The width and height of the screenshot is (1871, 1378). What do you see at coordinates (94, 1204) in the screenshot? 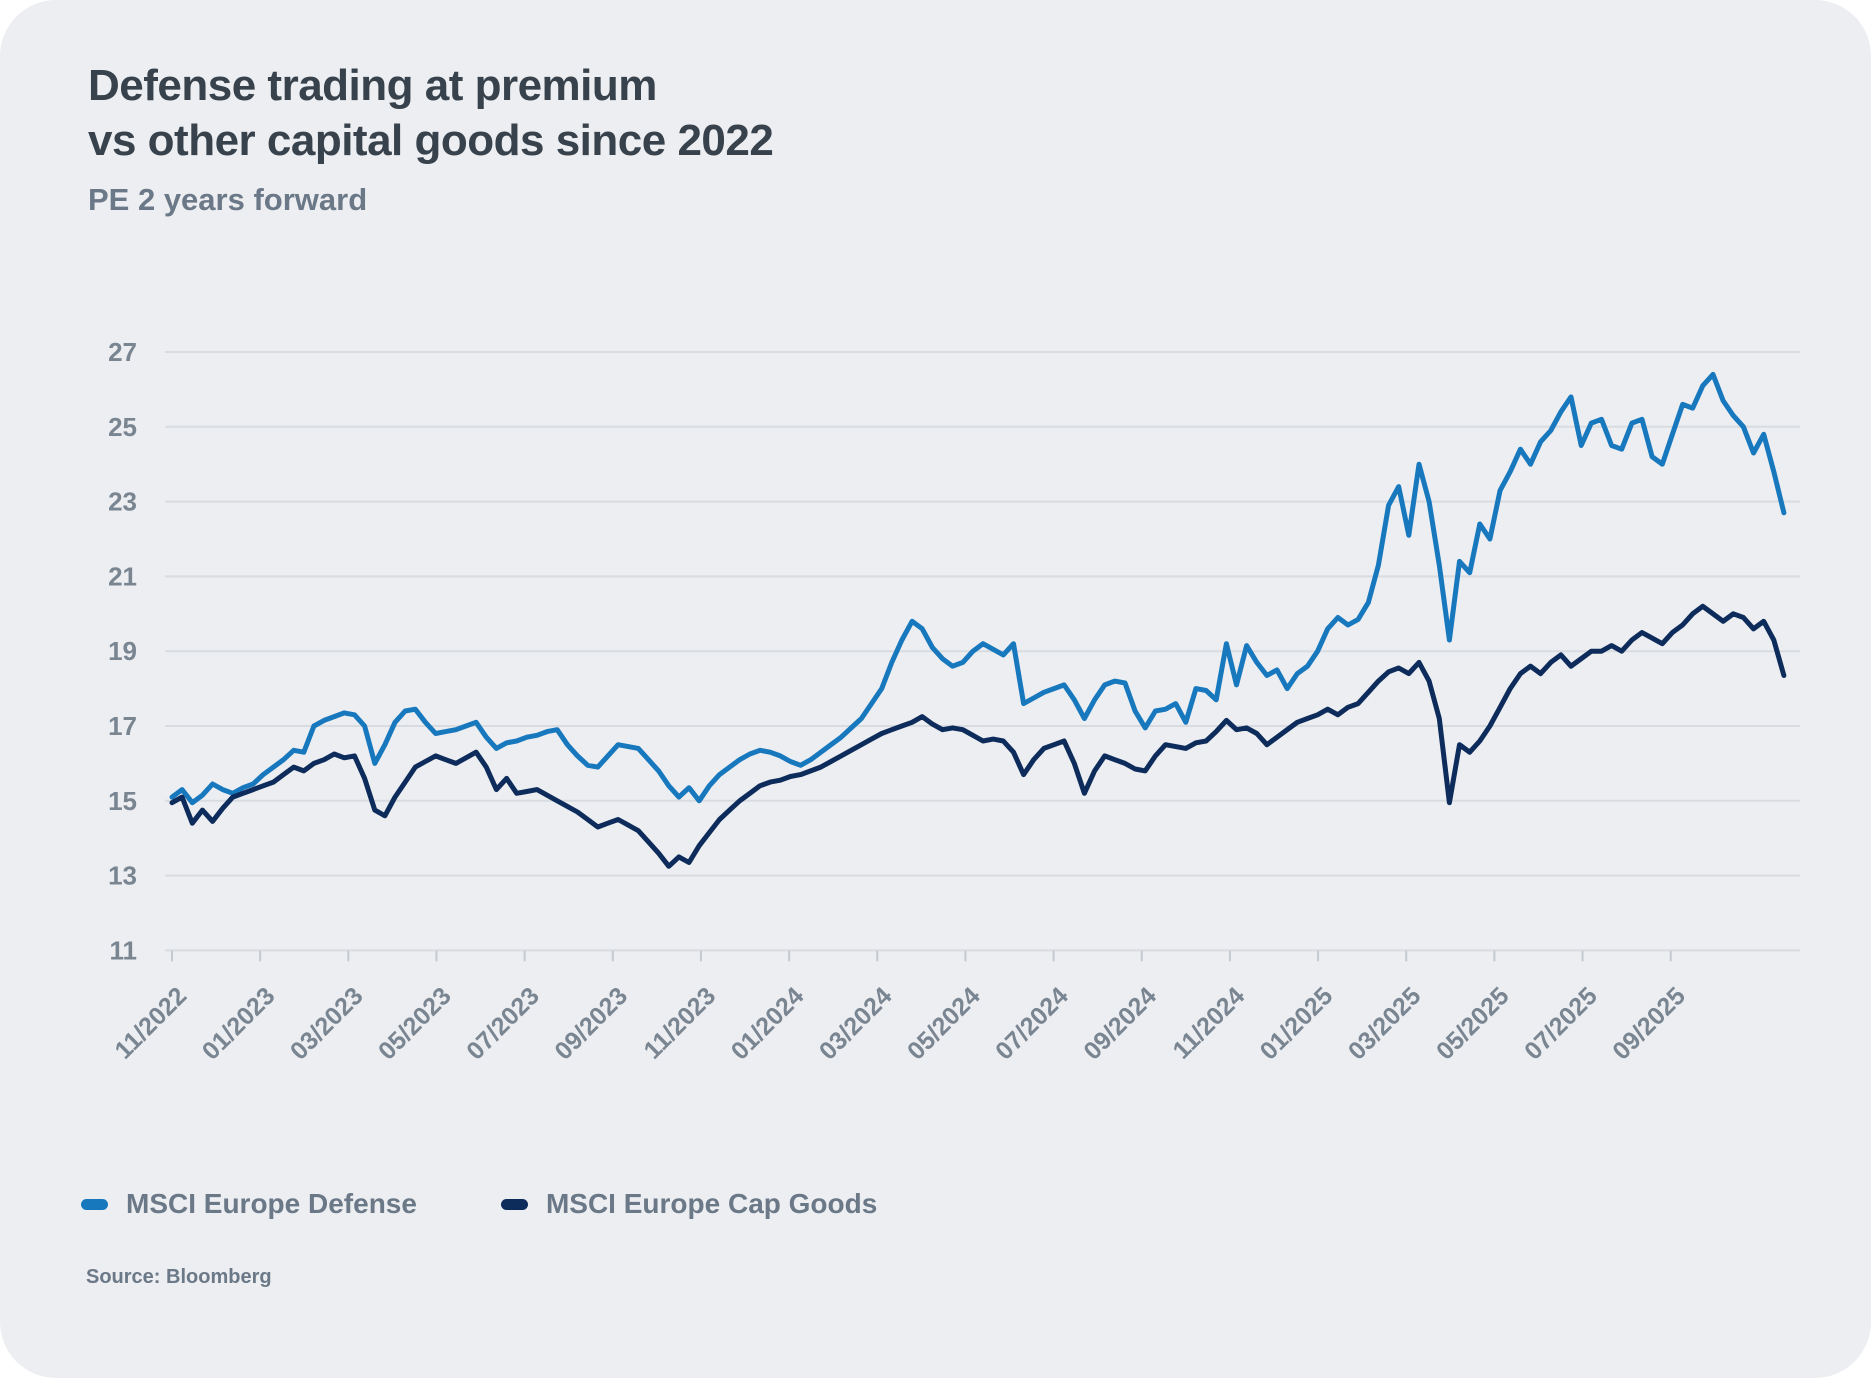
I see `defense-line-swatch-icon` at bounding box center [94, 1204].